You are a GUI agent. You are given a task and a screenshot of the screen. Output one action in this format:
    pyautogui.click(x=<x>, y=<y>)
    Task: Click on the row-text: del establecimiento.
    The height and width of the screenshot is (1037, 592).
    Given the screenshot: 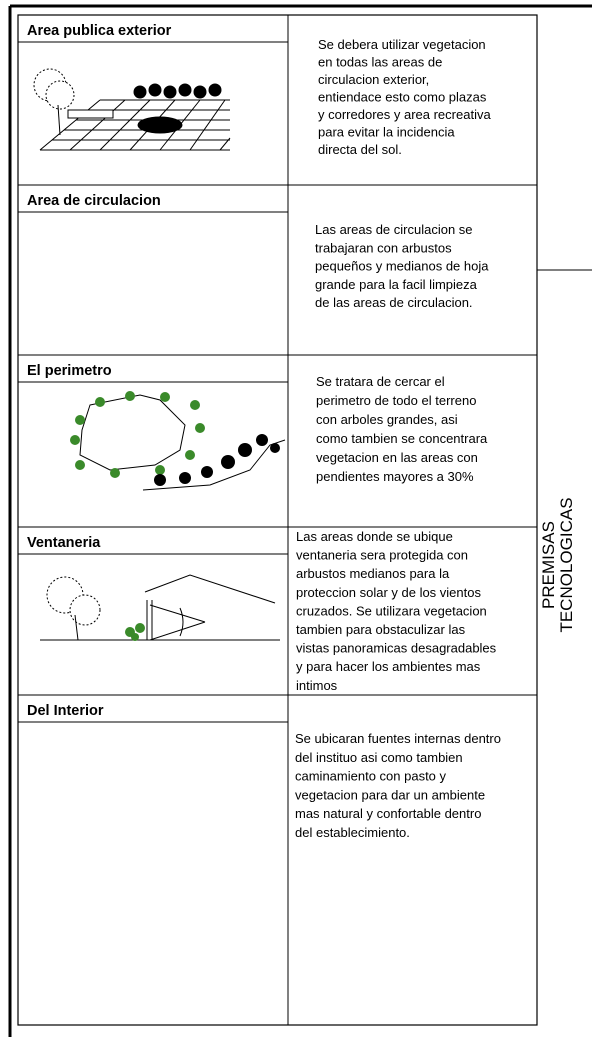 What is the action you would take?
    pyautogui.click(x=352, y=832)
    